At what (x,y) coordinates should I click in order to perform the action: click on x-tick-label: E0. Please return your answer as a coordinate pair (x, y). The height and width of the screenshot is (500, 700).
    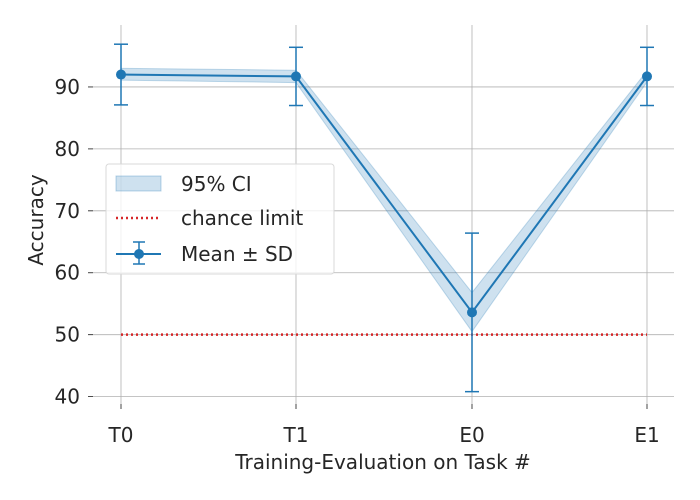
    Looking at the image, I should click on (471, 435).